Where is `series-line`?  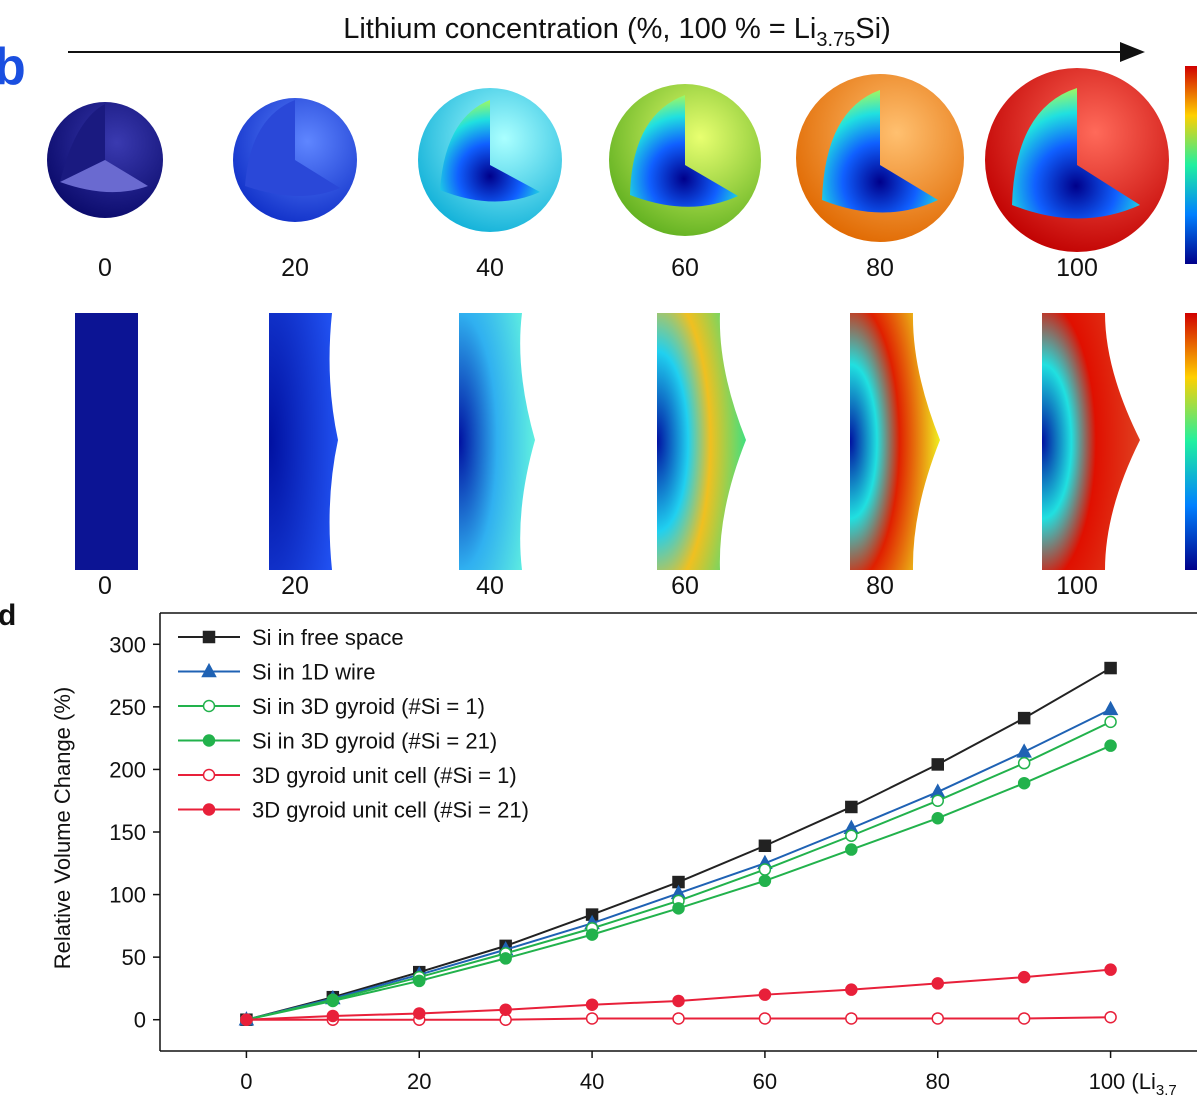 series-line is located at coordinates (678, 994).